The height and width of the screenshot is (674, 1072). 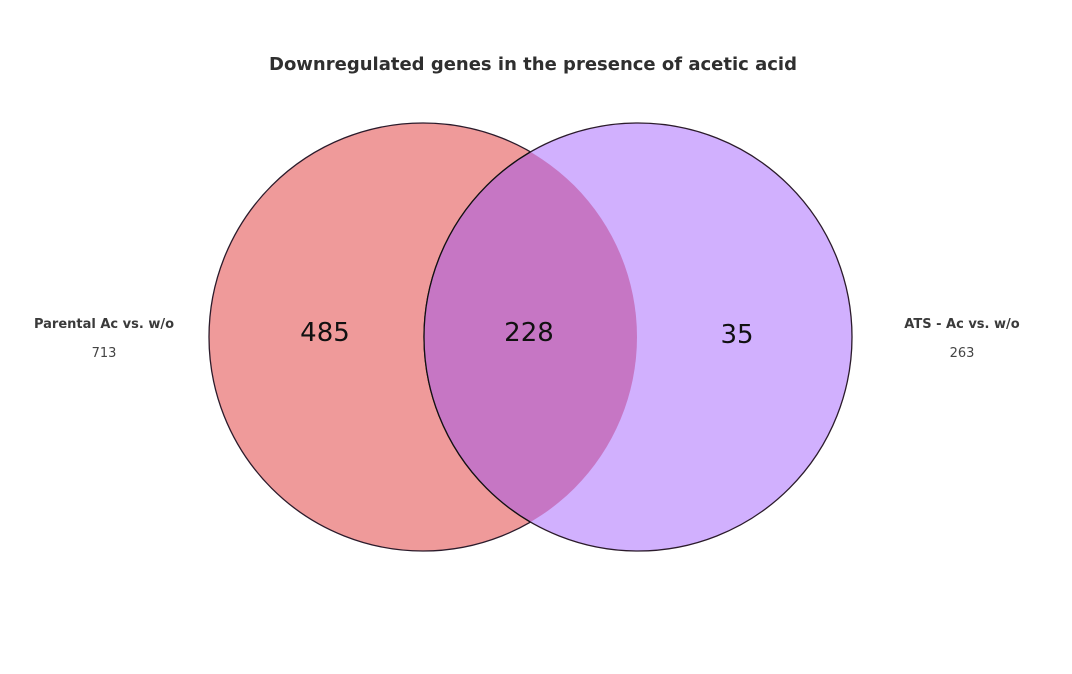 I want to click on intersection-region, so click(x=530, y=337).